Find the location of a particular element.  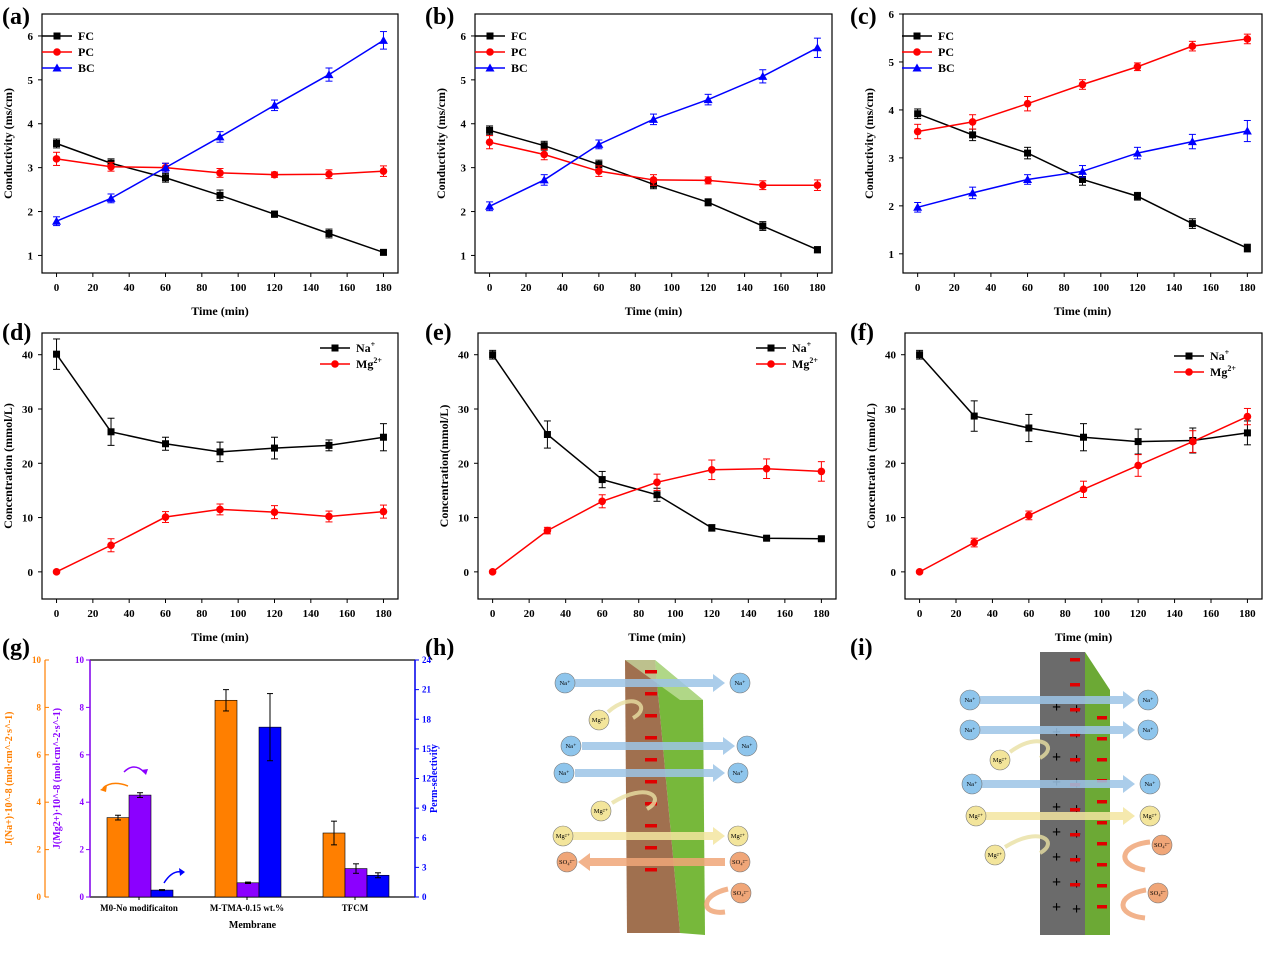

y-tick-label: 1 is located at coordinates (892, 255).